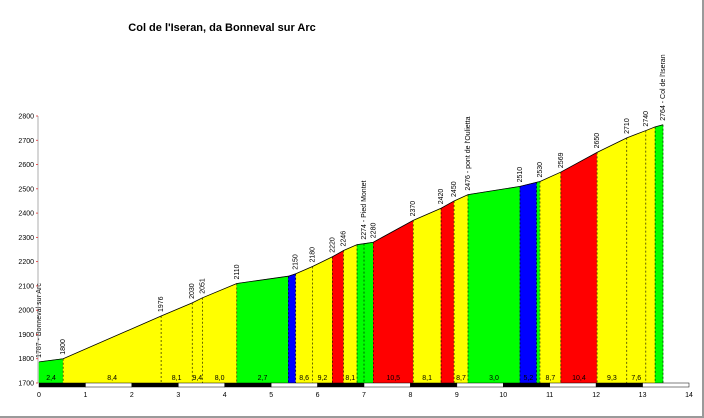  I want to click on gradient-label: 2,7, so click(263, 378).